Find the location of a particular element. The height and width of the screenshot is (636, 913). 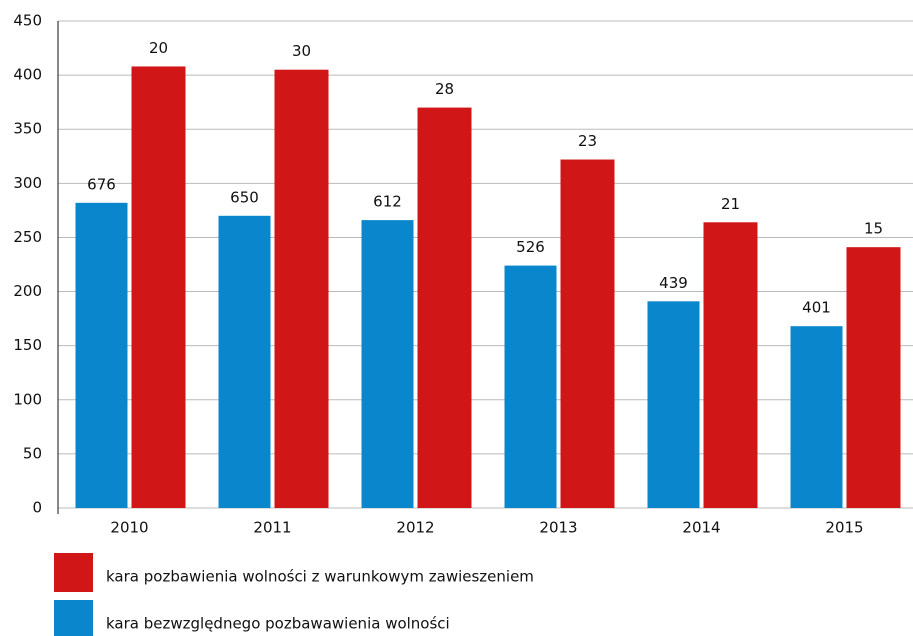

y-tick-label: 50 is located at coordinates (32, 453).